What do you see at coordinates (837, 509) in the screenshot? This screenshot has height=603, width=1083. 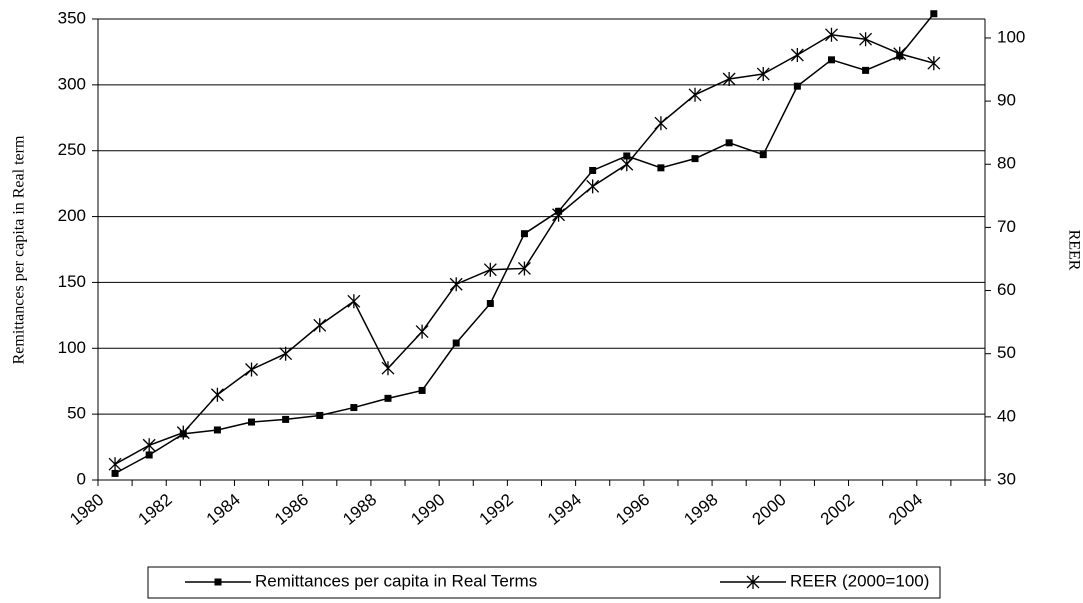 I see `x-tick-label: 2002` at bounding box center [837, 509].